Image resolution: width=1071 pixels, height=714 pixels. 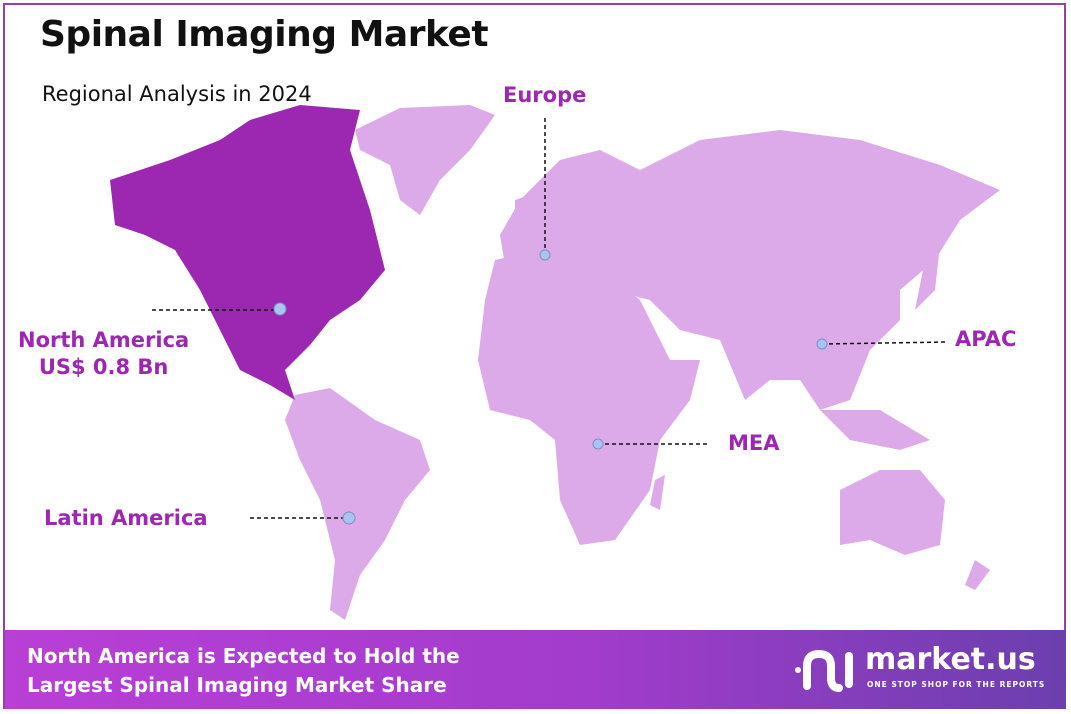 What do you see at coordinates (545, 95) in the screenshot?
I see `label-europe: Europe` at bounding box center [545, 95].